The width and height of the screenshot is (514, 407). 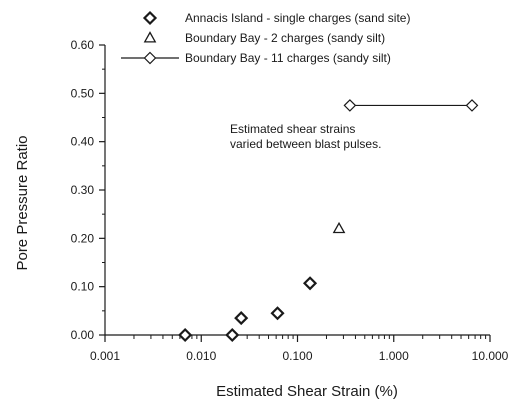 What do you see at coordinates (292, 129) in the screenshot?
I see `annotation-line-1: Estimated shear strains` at bounding box center [292, 129].